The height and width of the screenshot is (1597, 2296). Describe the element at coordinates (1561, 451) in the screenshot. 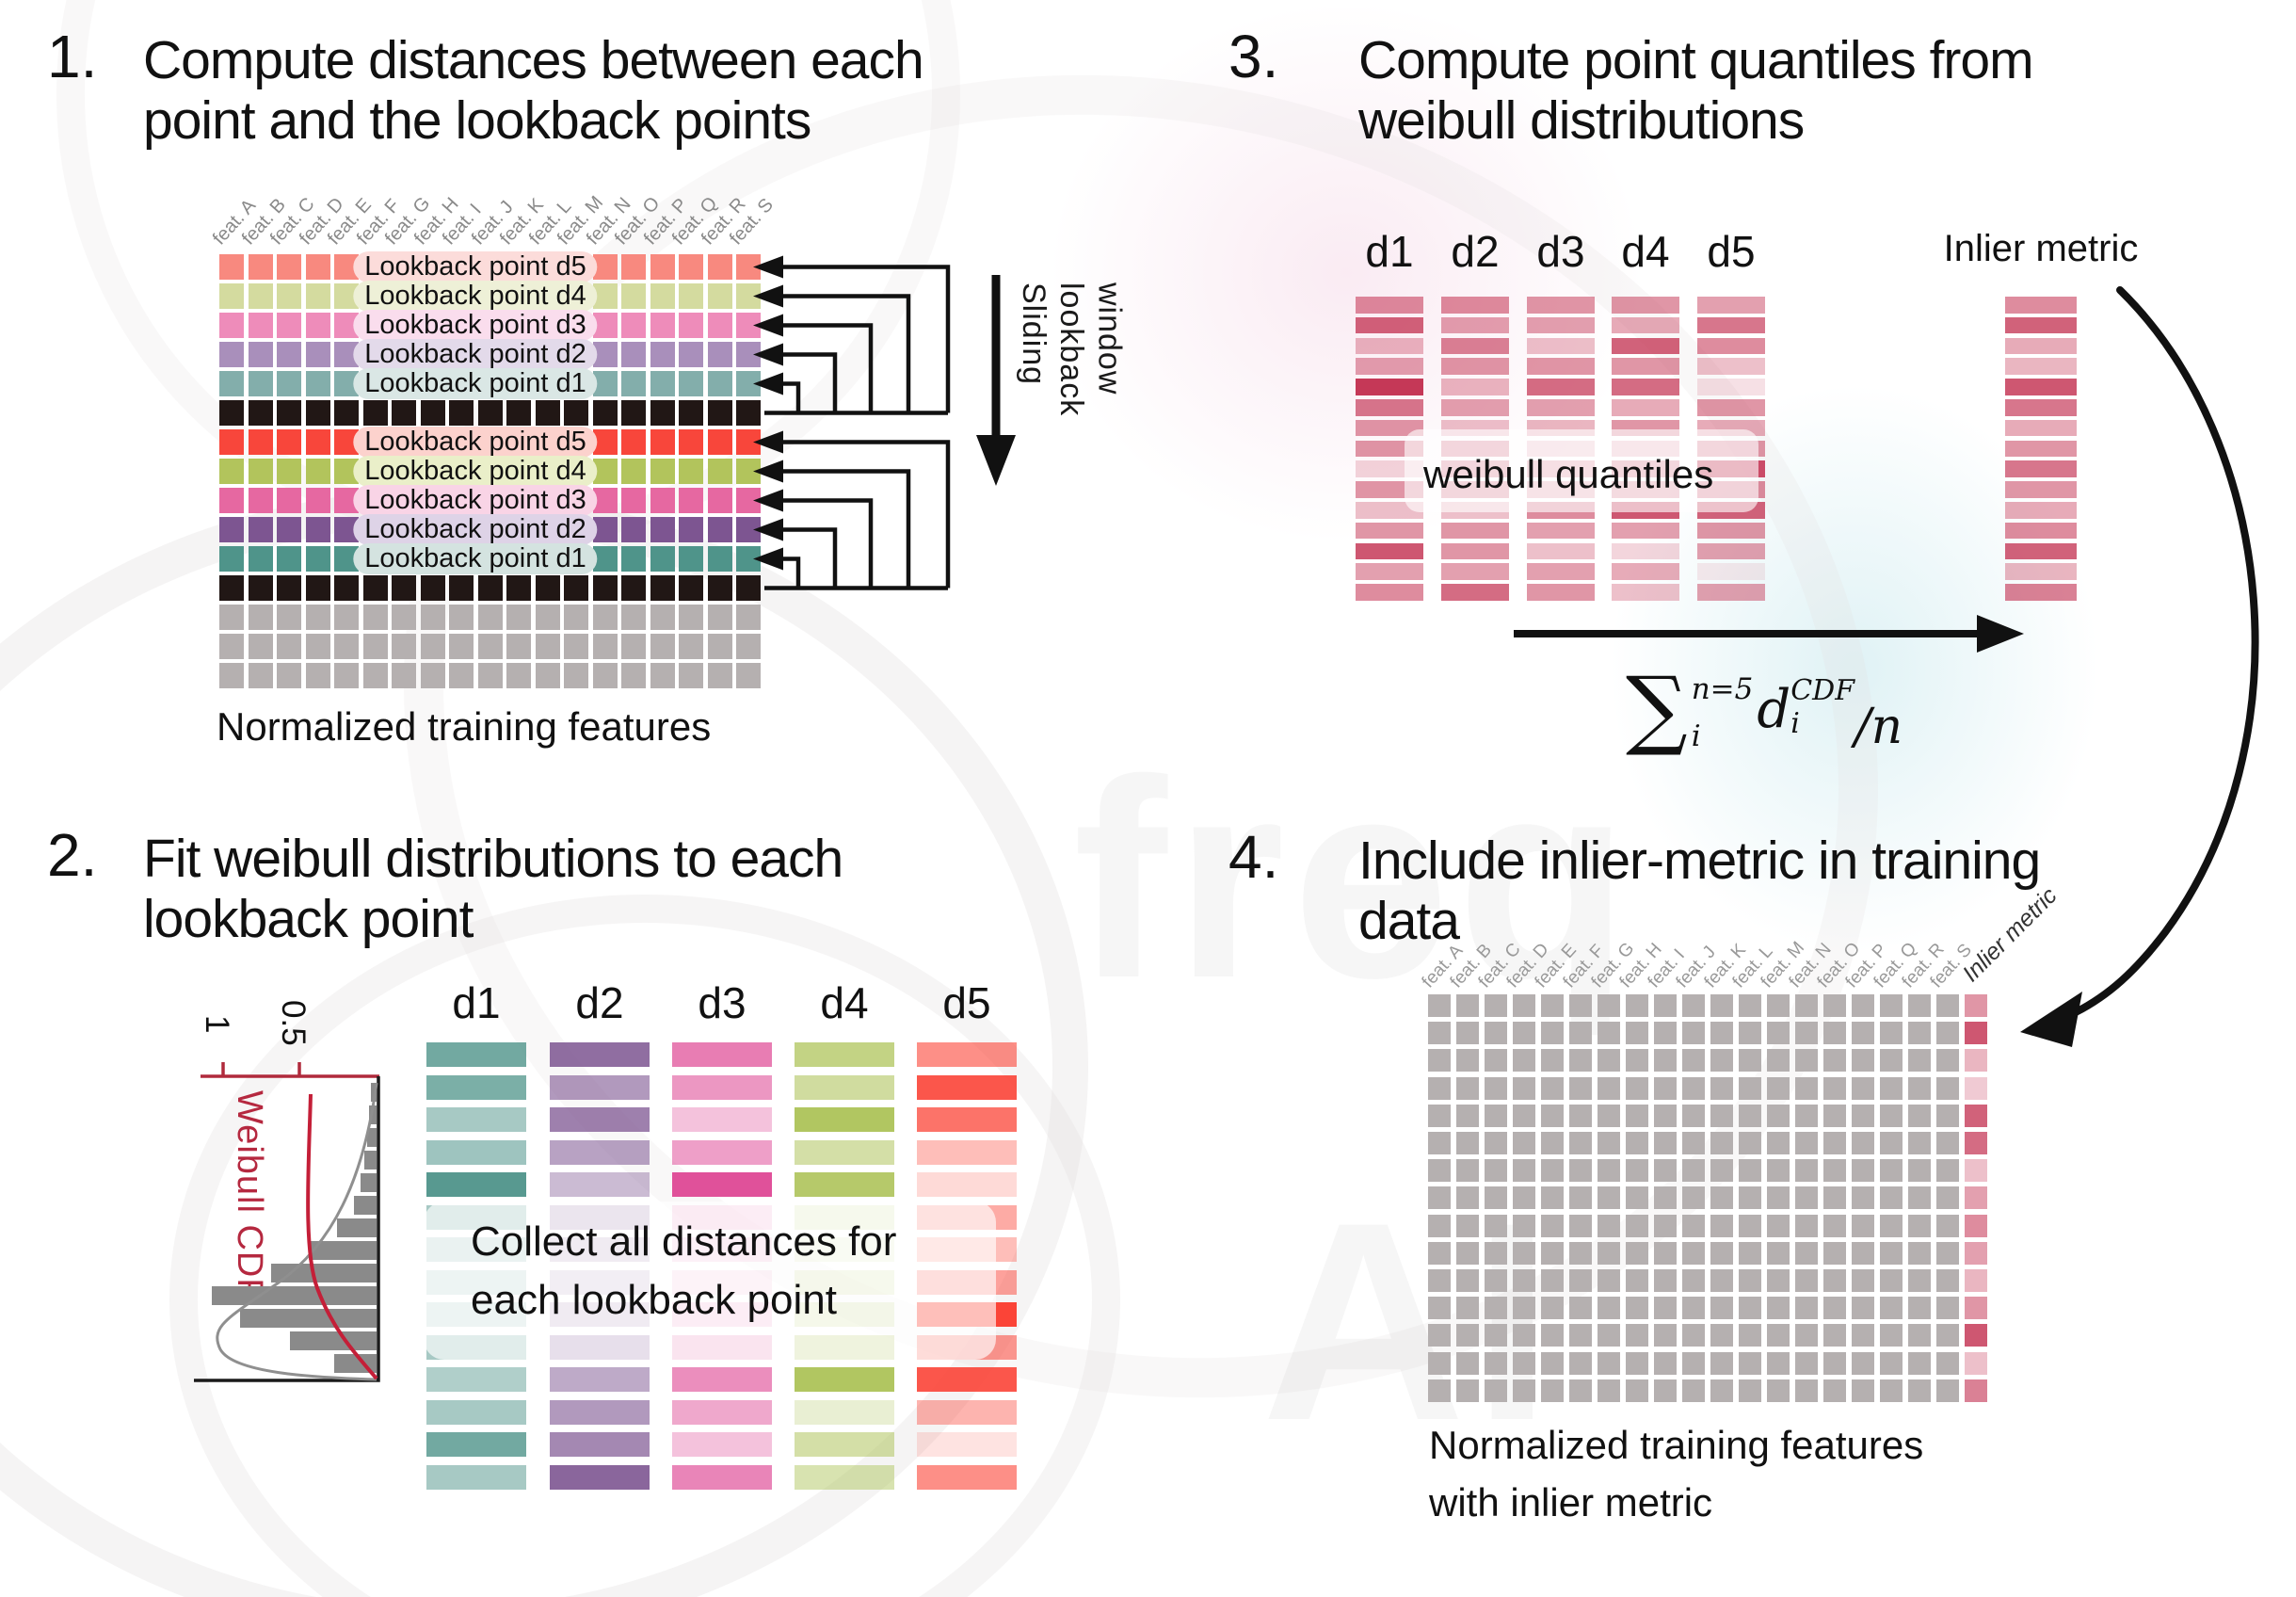

I see `quantile-column-d3` at that location.